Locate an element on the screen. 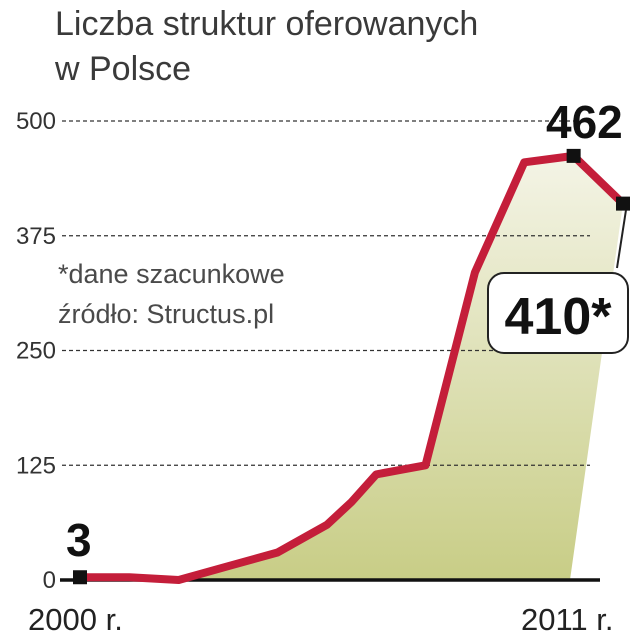 This screenshot has height=640, width=641. chart-title-line-2: w Polsce is located at coordinates (122, 69).